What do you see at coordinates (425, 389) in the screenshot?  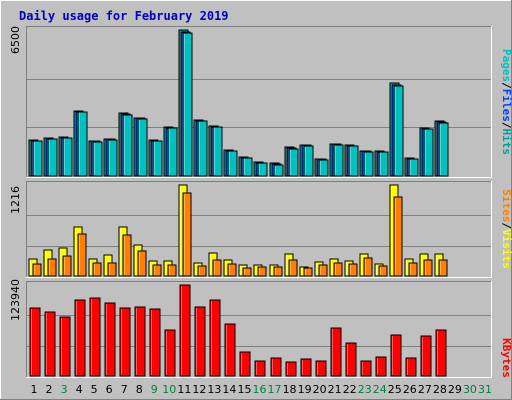 I see `x-tick-day-27: 27` at bounding box center [425, 389].